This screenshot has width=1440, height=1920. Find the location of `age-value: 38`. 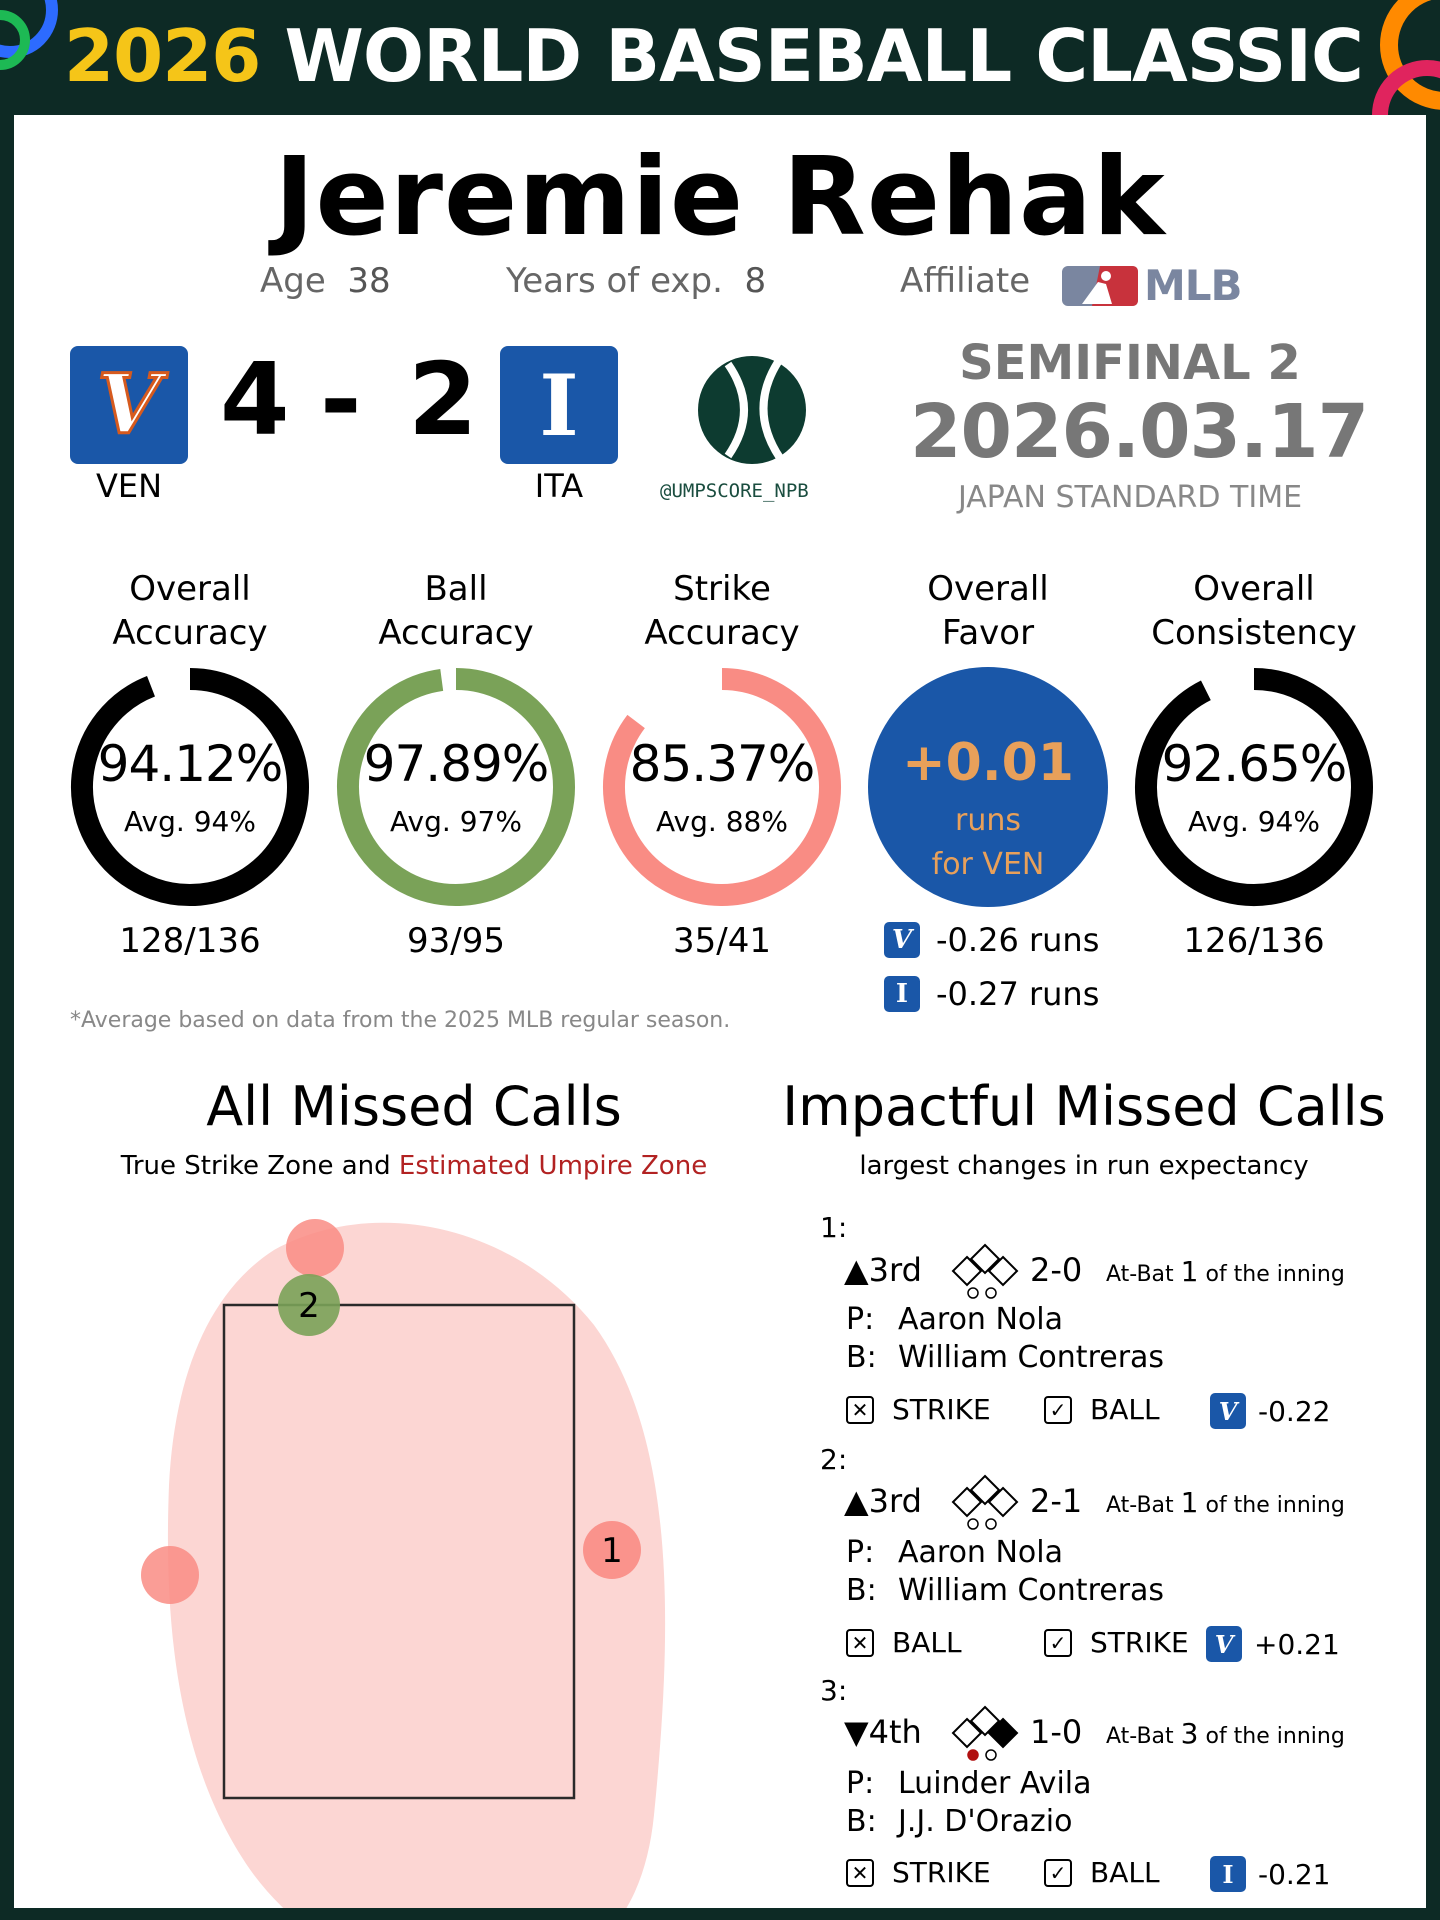

age-value: 38 is located at coordinates (369, 281).